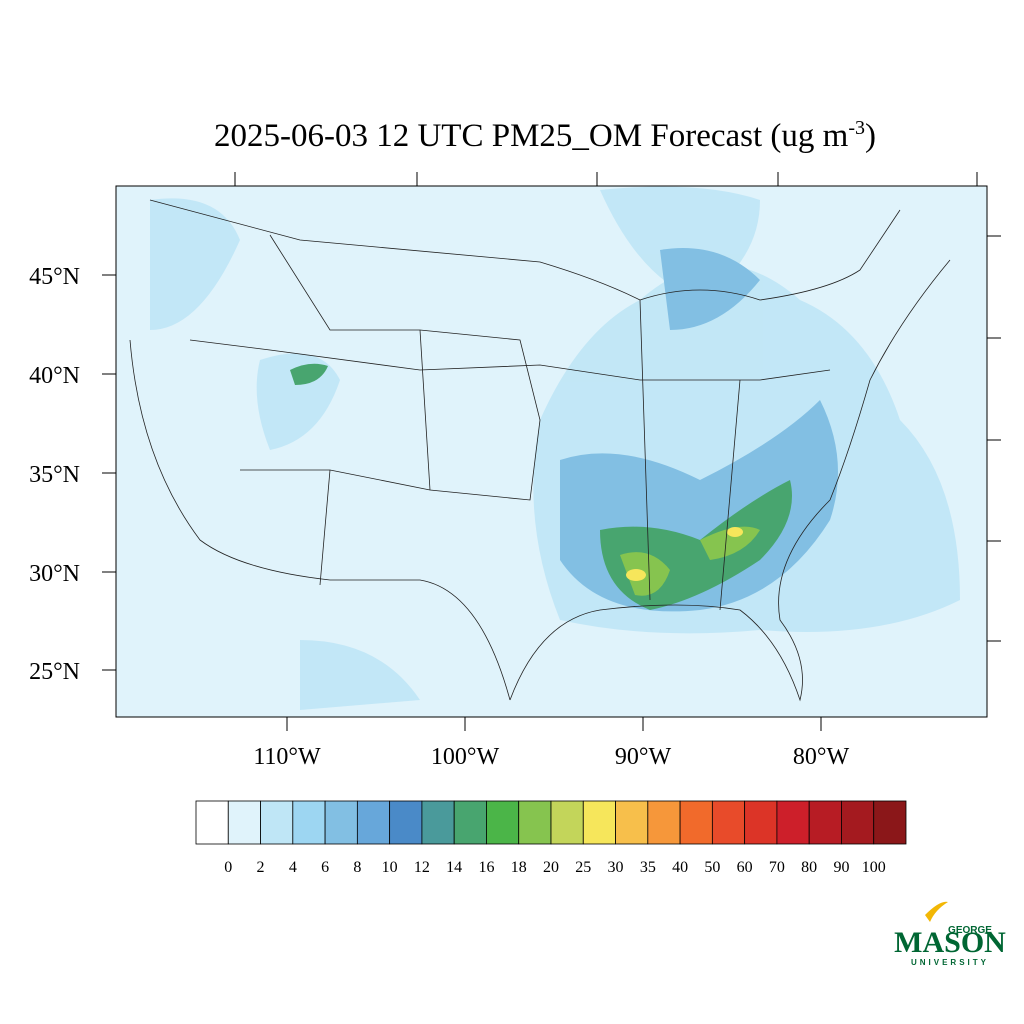  I want to click on colorbar-label: 6, so click(325, 867).